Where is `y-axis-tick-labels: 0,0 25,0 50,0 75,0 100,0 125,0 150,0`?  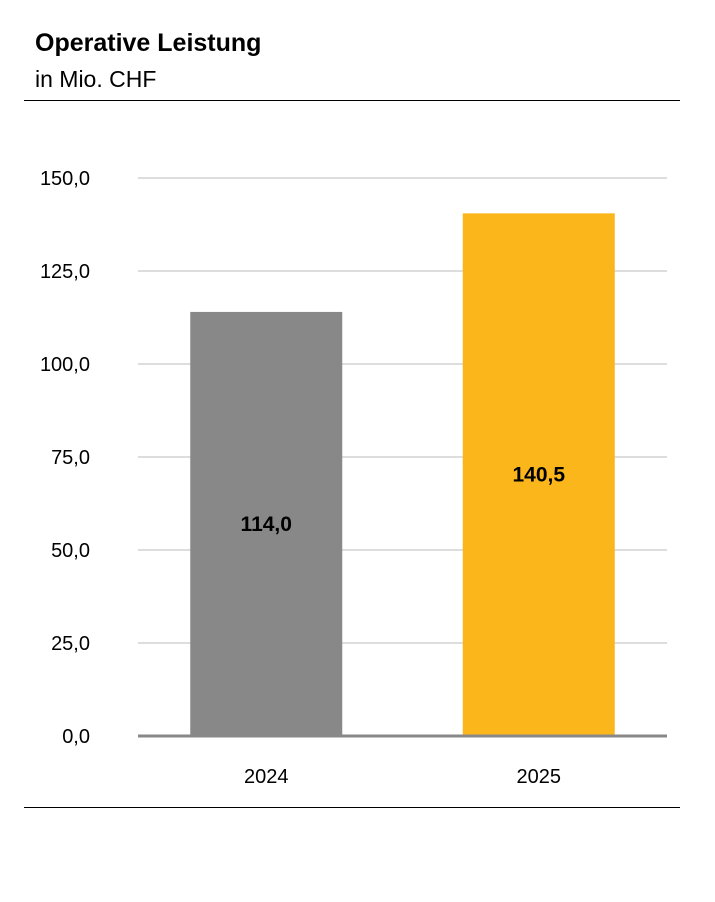
y-axis-tick-labels: 0,0 25,0 50,0 75,0 100,0 125,0 150,0 is located at coordinates (65, 458).